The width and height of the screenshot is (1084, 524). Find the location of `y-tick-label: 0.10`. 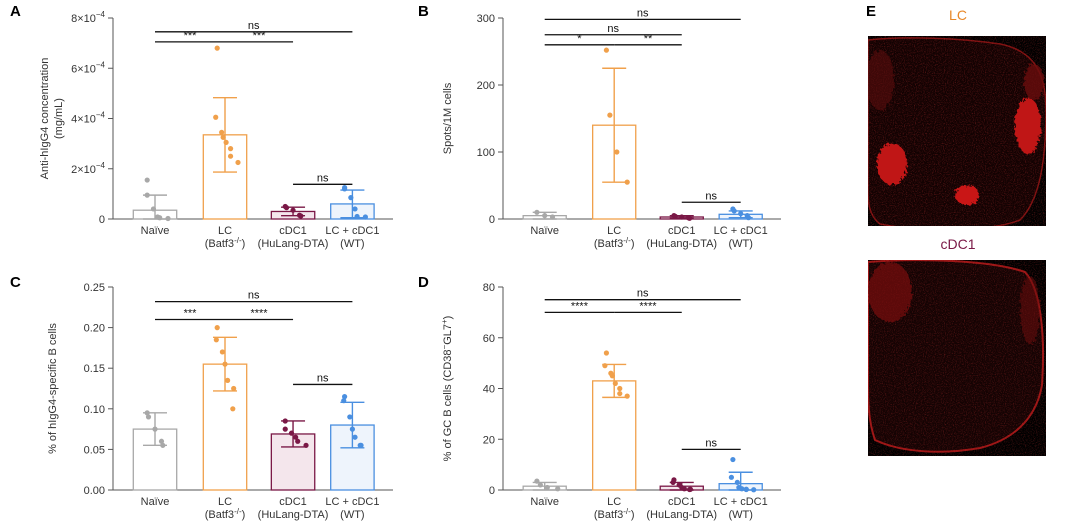

y-tick-label: 0.10 is located at coordinates (94, 410).